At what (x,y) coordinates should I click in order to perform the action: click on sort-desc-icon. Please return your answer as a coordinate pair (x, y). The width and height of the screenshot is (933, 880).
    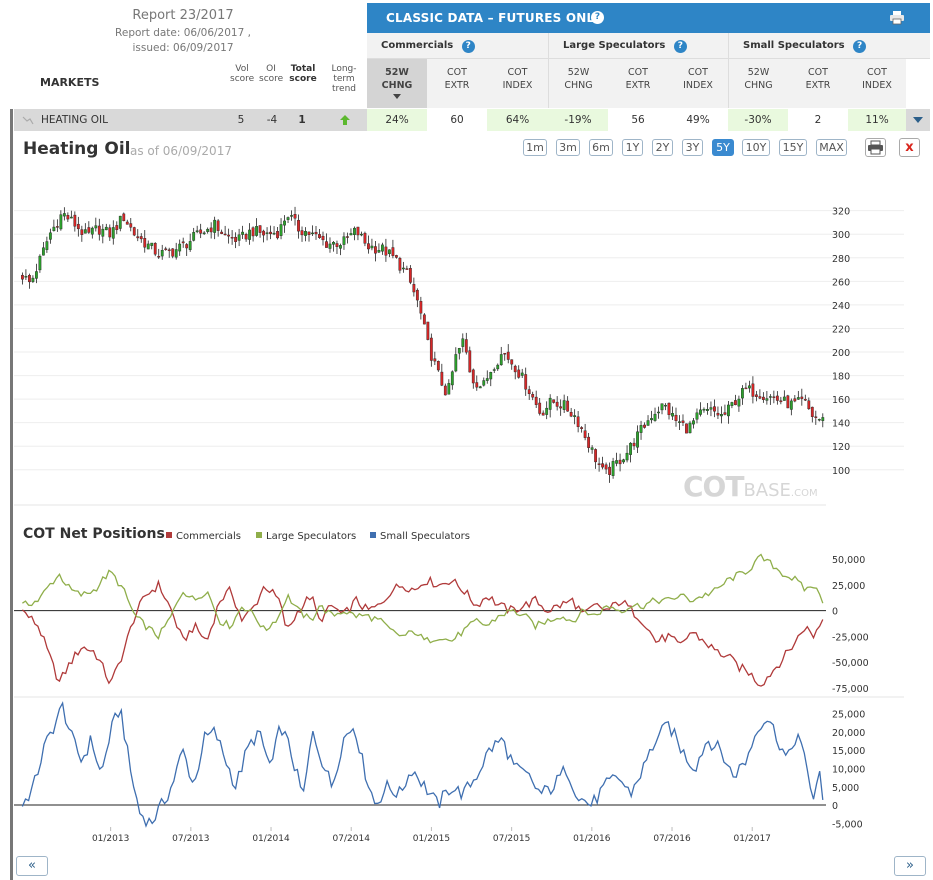
    Looking at the image, I should click on (397, 96).